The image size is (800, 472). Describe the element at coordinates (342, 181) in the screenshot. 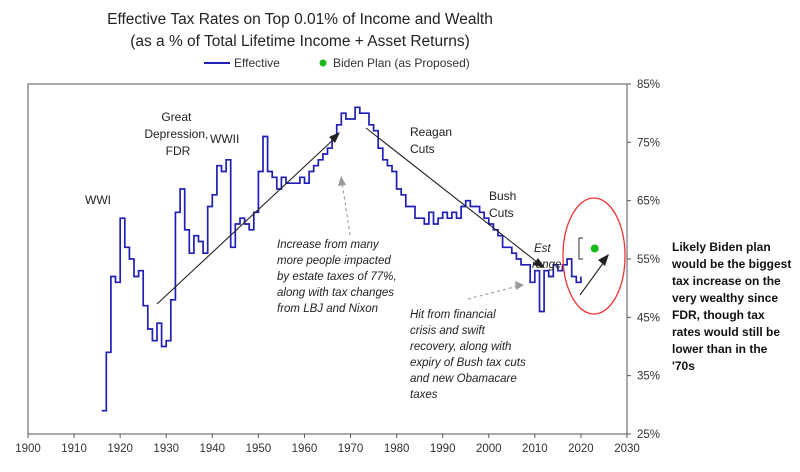

I see `callout-arrowhead-1970s` at that location.